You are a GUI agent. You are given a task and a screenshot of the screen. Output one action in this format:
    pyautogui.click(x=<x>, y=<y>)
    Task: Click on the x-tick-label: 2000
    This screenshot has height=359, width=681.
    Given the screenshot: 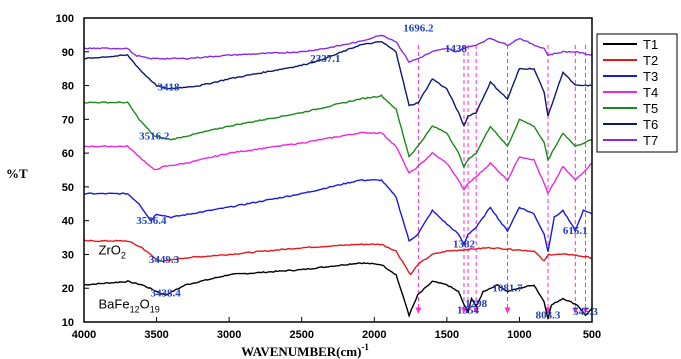 What is the action you would take?
    pyautogui.click(x=374, y=335)
    